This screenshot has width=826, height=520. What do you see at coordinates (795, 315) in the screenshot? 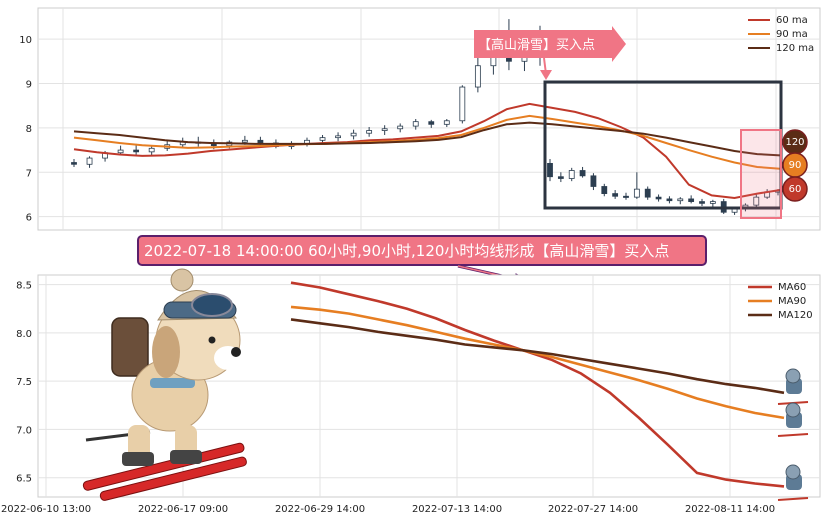
I see `legend-label-ma120: MA120` at bounding box center [795, 315].